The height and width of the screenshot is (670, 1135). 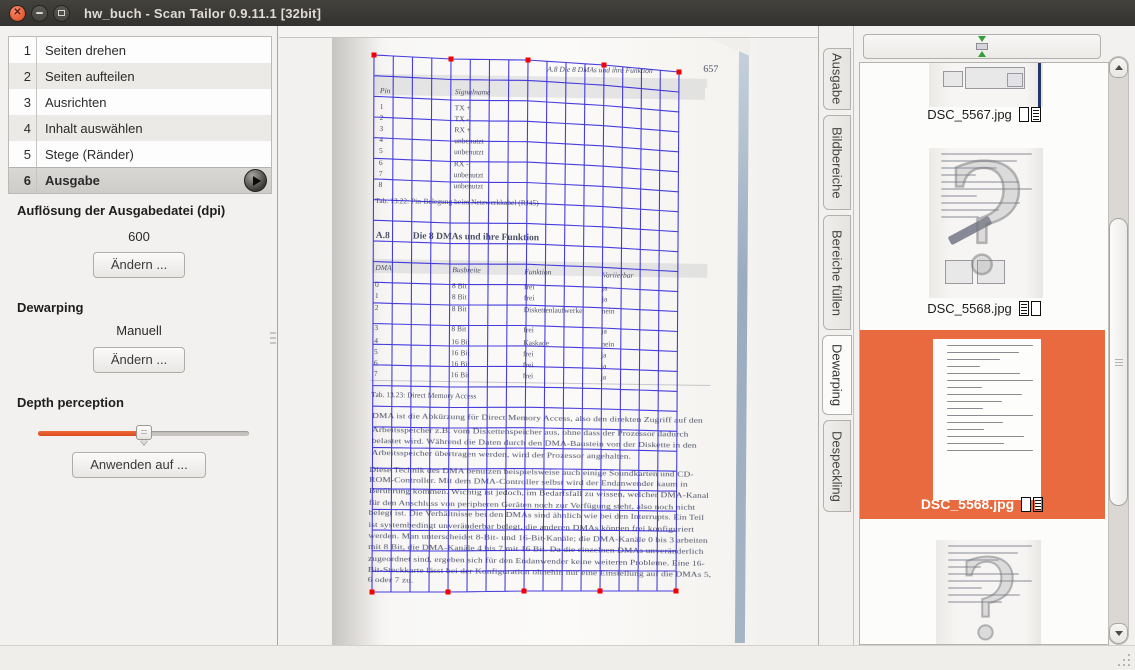 I want to click on stage-number: 5, so click(x=23, y=154).